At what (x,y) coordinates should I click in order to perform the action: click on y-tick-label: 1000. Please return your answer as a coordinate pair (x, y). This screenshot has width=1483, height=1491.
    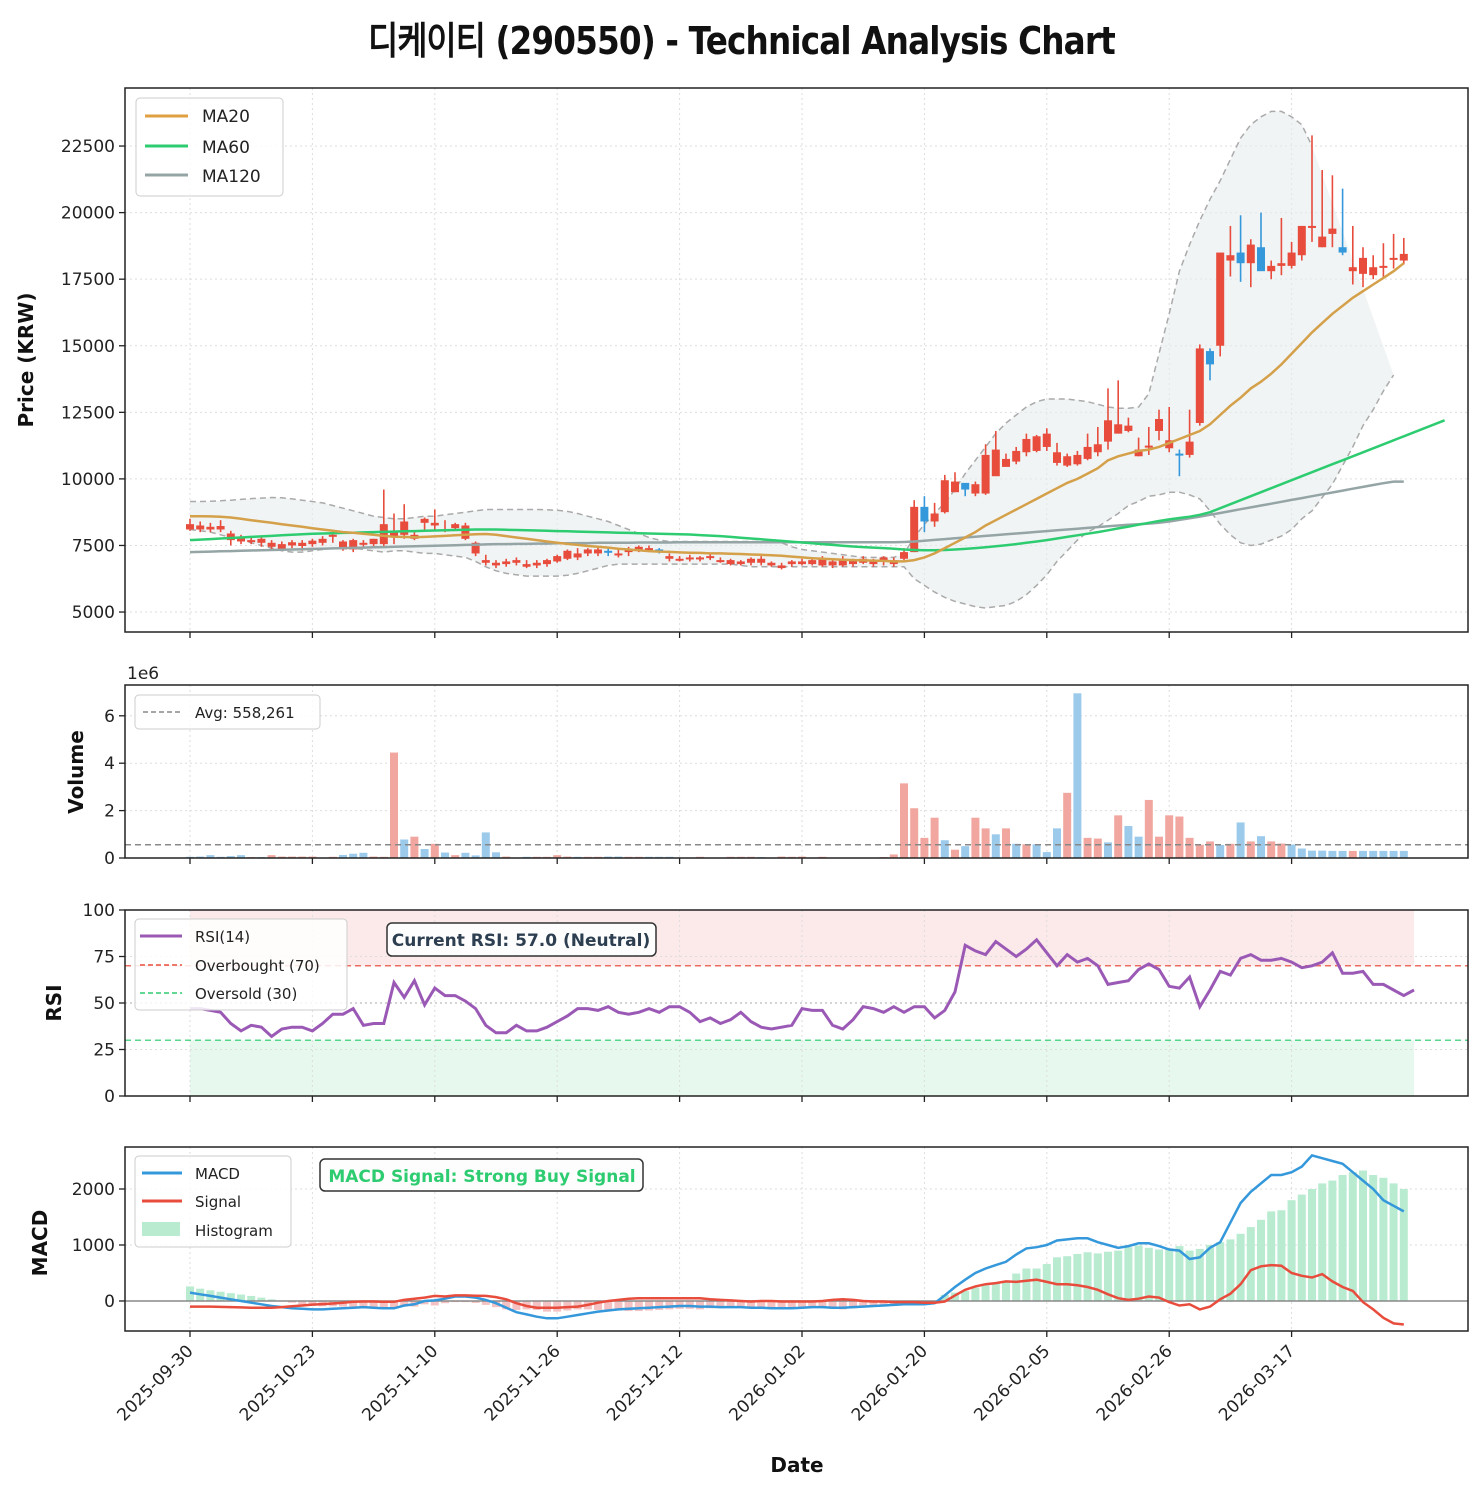
    Looking at the image, I should click on (93, 1246).